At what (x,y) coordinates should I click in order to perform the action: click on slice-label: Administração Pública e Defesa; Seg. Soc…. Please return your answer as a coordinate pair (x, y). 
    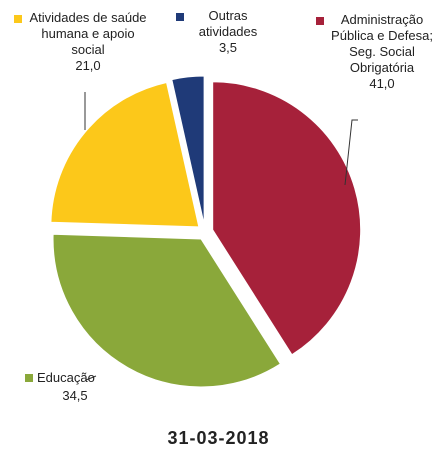
    Looking at the image, I should click on (382, 52).